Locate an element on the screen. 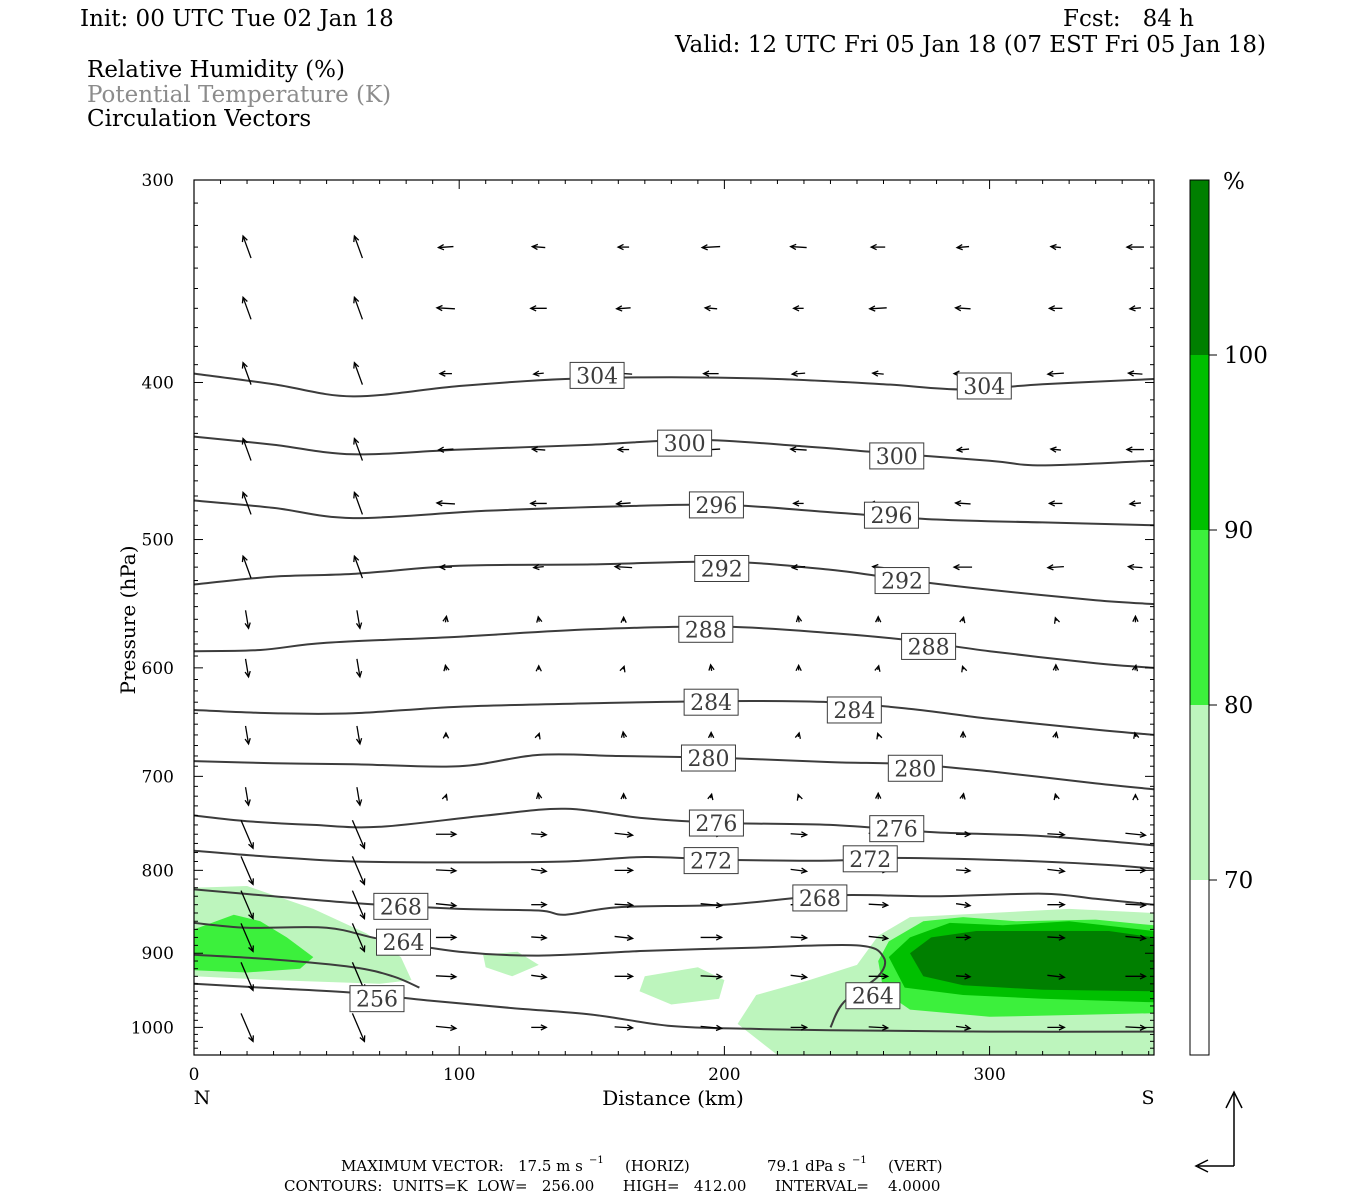 The image size is (1350, 1200). x-tick-label: 0 is located at coordinates (194, 1075).